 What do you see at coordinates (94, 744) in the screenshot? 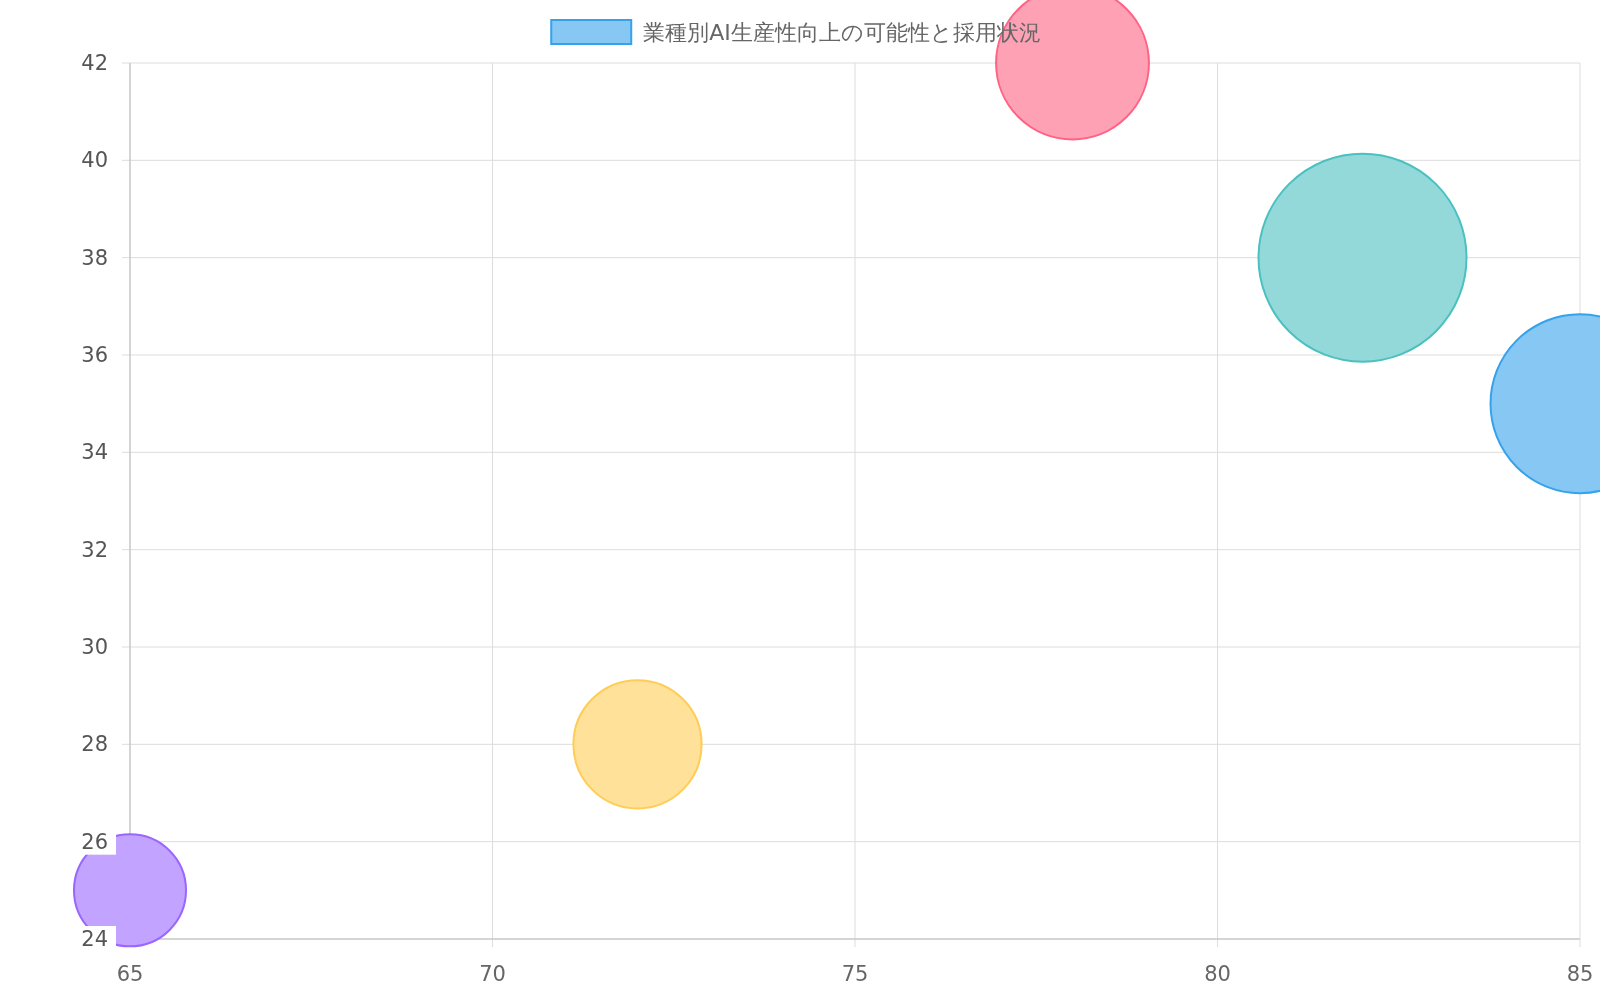
I see `y-tick-label: 28` at bounding box center [94, 744].